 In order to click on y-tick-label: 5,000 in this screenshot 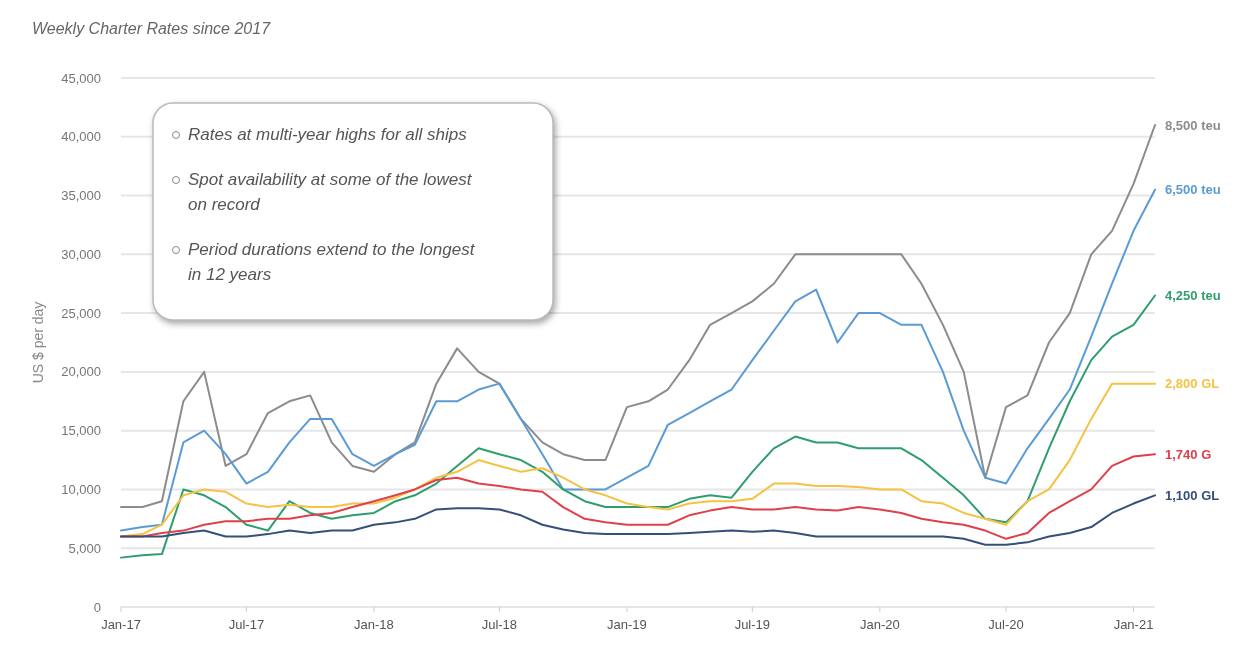, I will do `click(84, 548)`.